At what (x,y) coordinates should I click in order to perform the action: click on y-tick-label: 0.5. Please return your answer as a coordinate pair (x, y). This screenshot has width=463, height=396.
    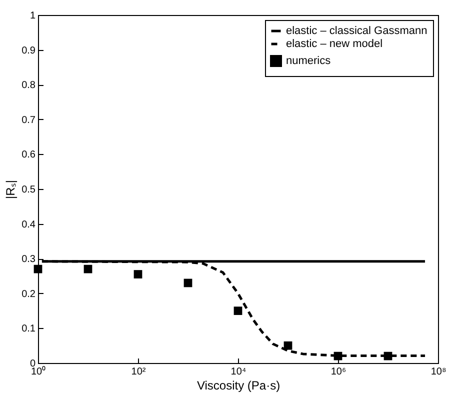
    Looking at the image, I should click on (29, 190).